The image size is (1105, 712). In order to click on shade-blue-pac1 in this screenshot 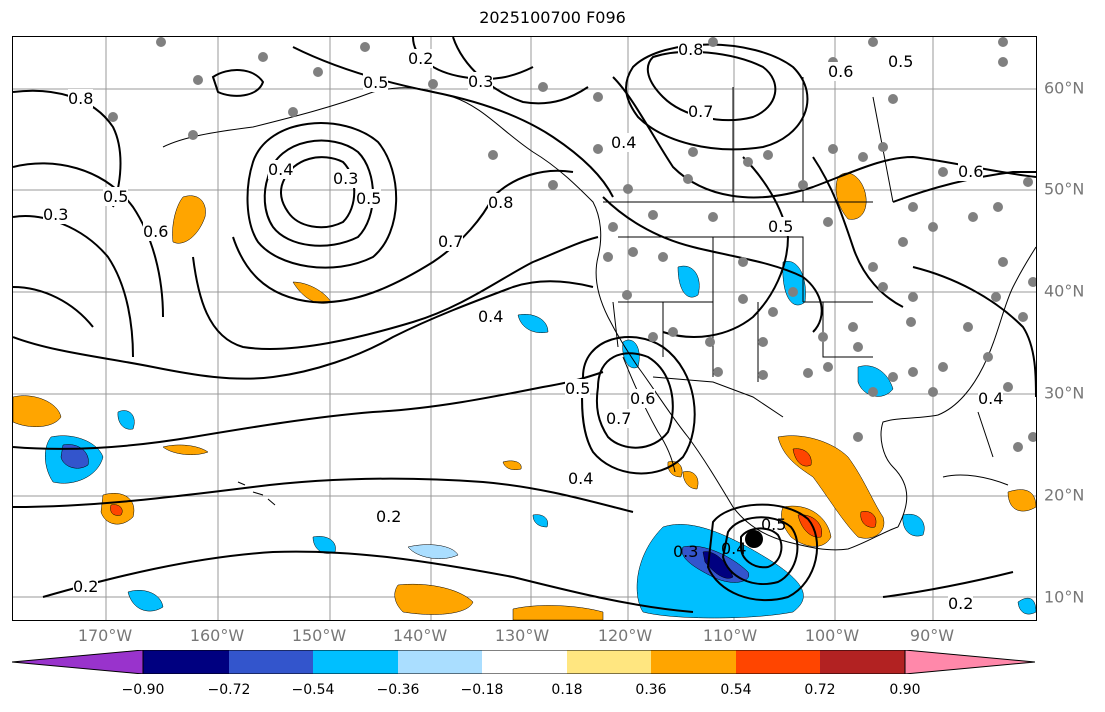, I will do `click(533, 323)`.